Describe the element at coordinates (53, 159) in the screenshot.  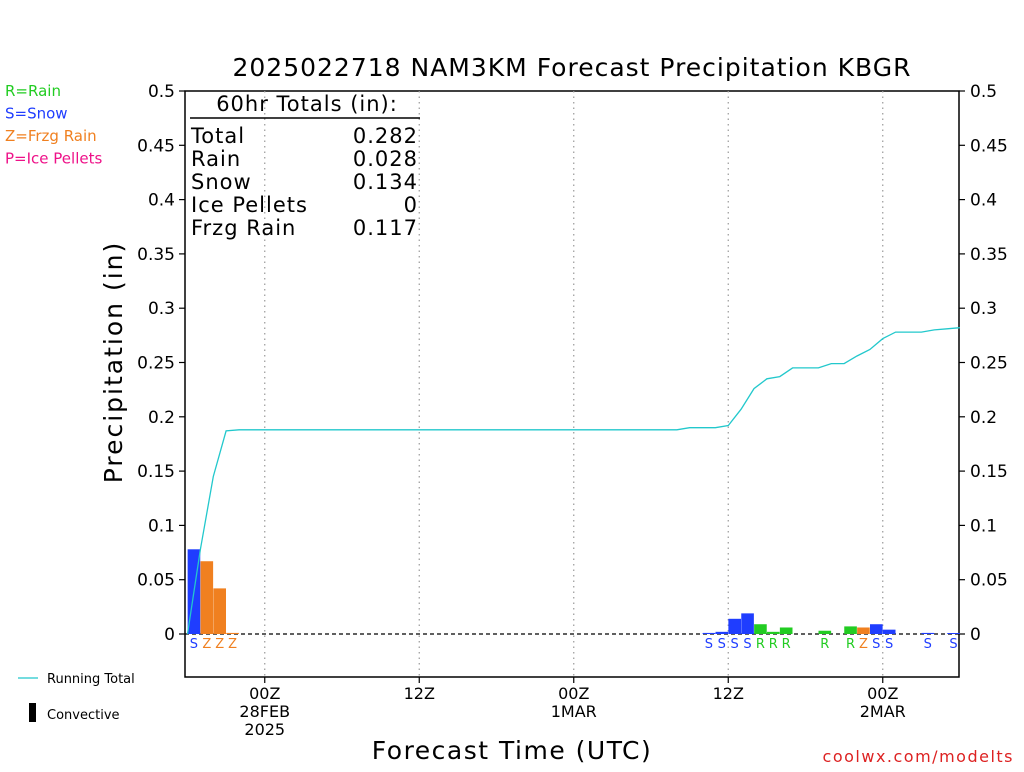
I see `type-legend-item: P=Ice Pellets` at that location.